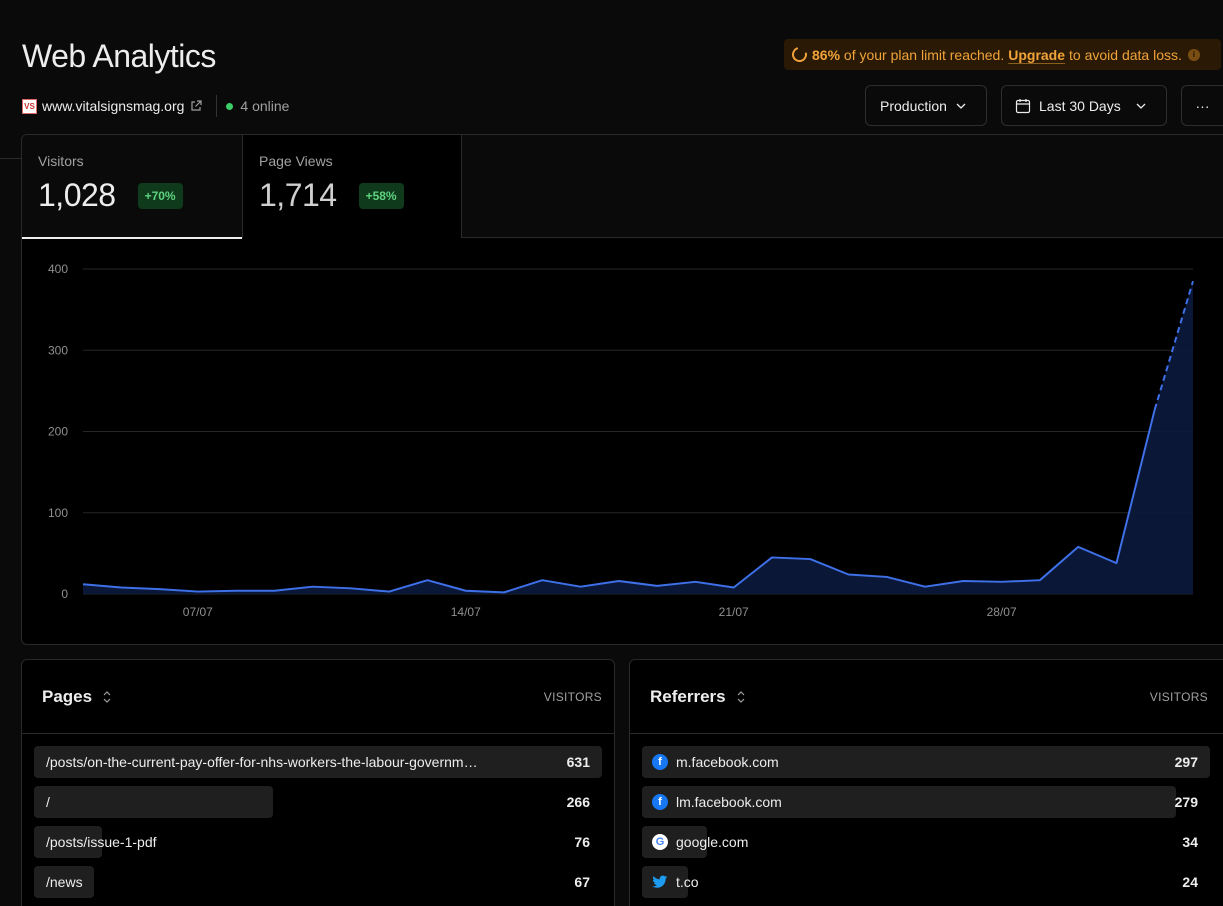  What do you see at coordinates (727, 762) in the screenshot?
I see `item-label: m.facebook.com` at bounding box center [727, 762].